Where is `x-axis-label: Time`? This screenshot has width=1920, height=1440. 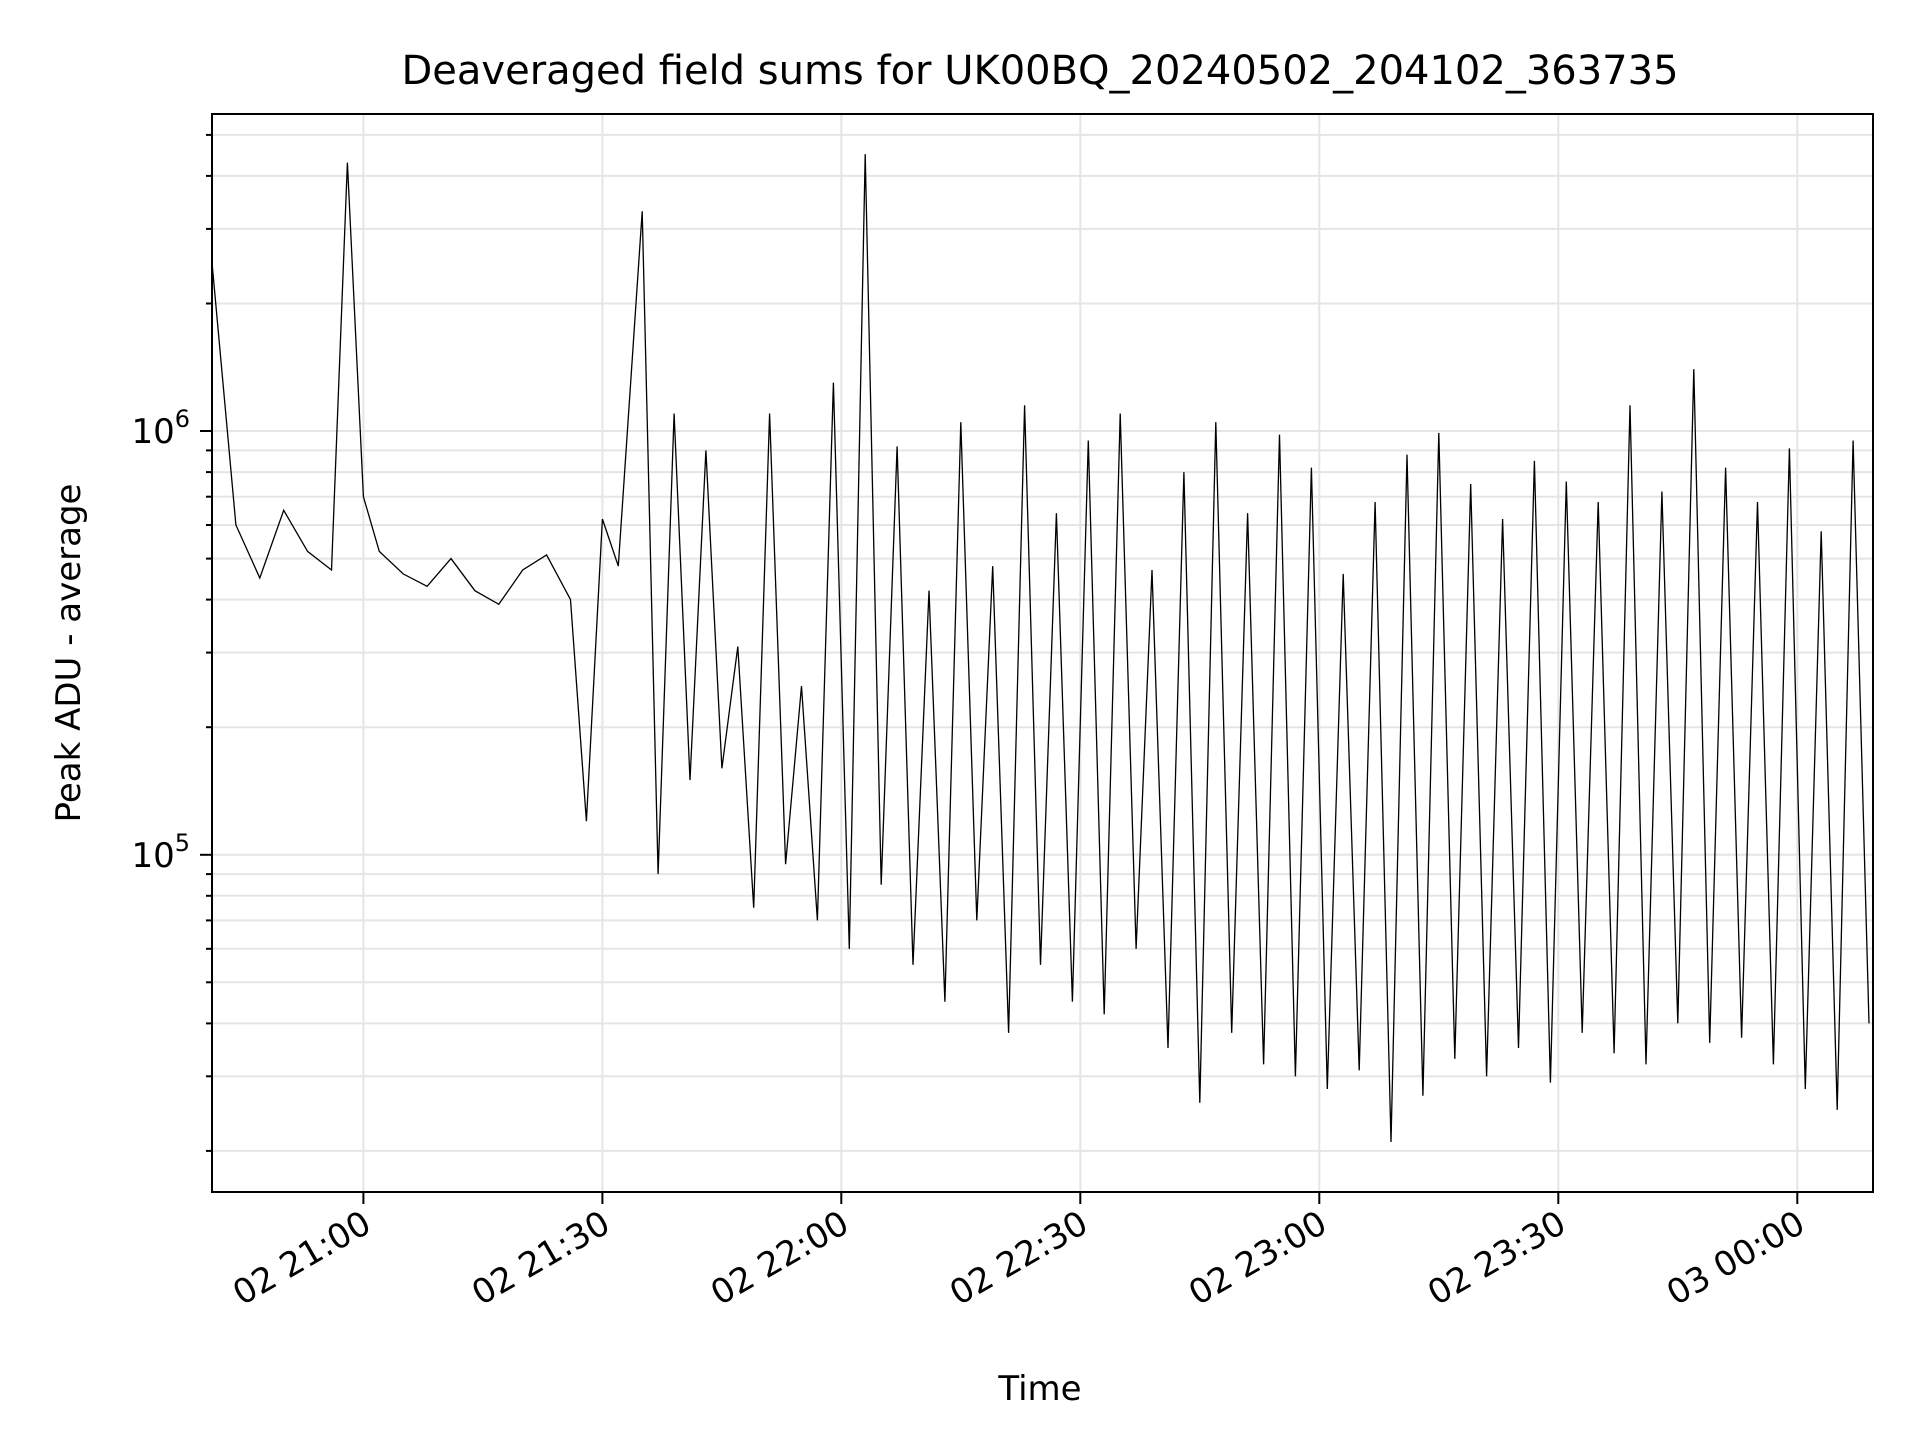 x-axis-label: Time is located at coordinates (1039, 1389).